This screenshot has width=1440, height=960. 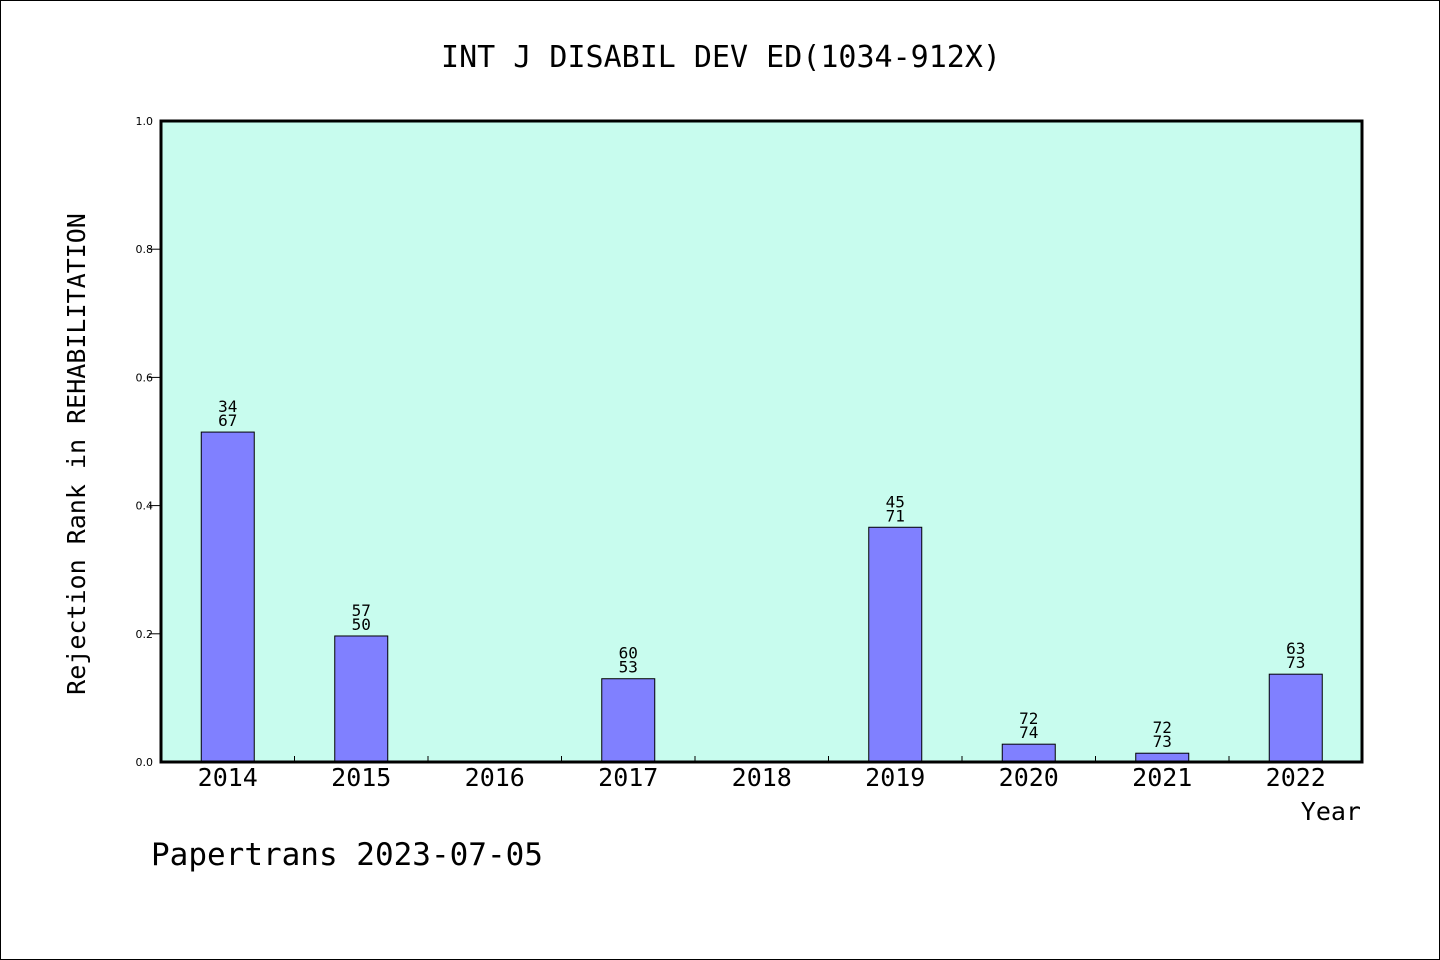 I want to click on x-tick-label: 2016, so click(x=495, y=777).